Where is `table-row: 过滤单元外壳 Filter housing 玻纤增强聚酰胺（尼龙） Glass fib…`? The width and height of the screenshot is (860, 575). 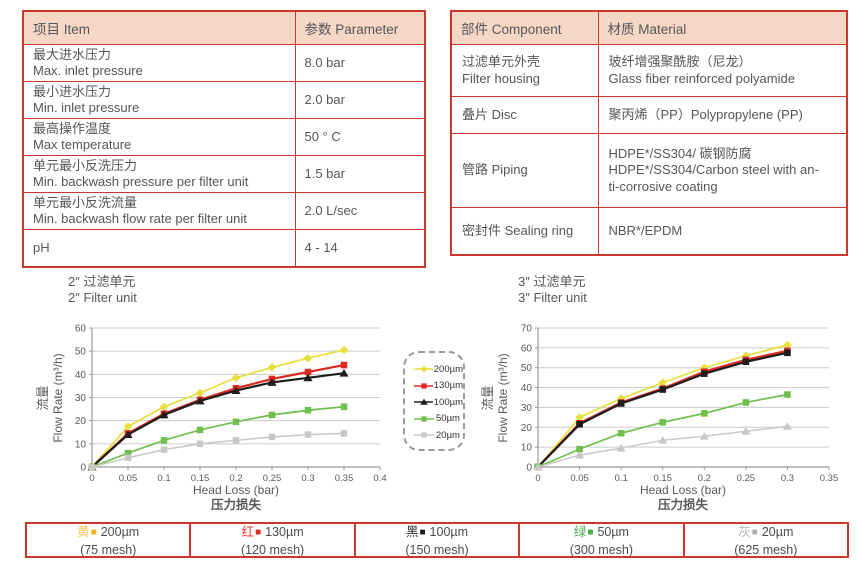
table-row: 过滤单元外壳 Filter housing 玻纤增强聚酰胺（尼龙） Glass fib… is located at coordinates (649, 70).